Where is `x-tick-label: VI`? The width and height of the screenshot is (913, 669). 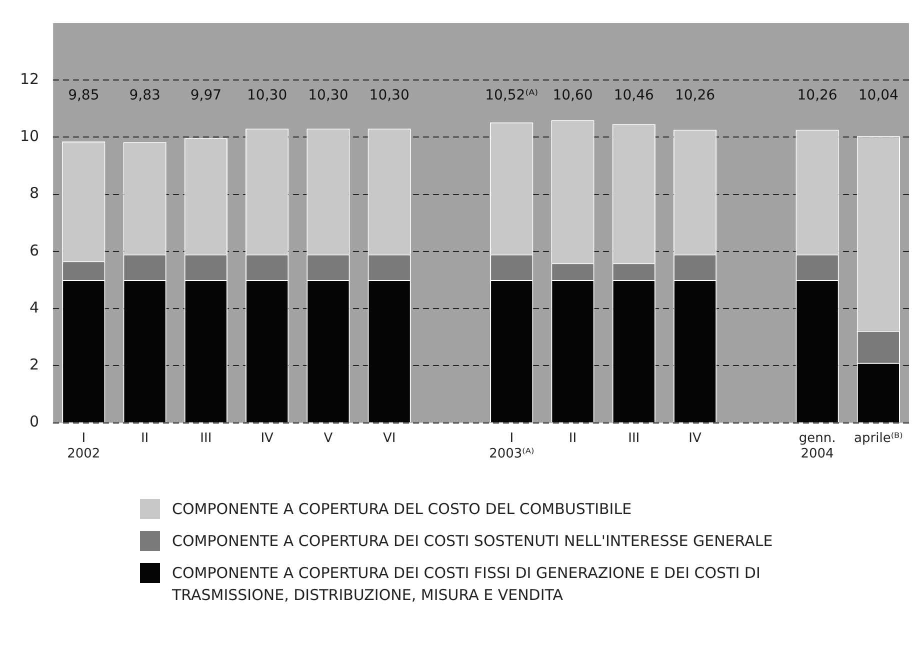
x-tick-label: VI is located at coordinates (389, 438).